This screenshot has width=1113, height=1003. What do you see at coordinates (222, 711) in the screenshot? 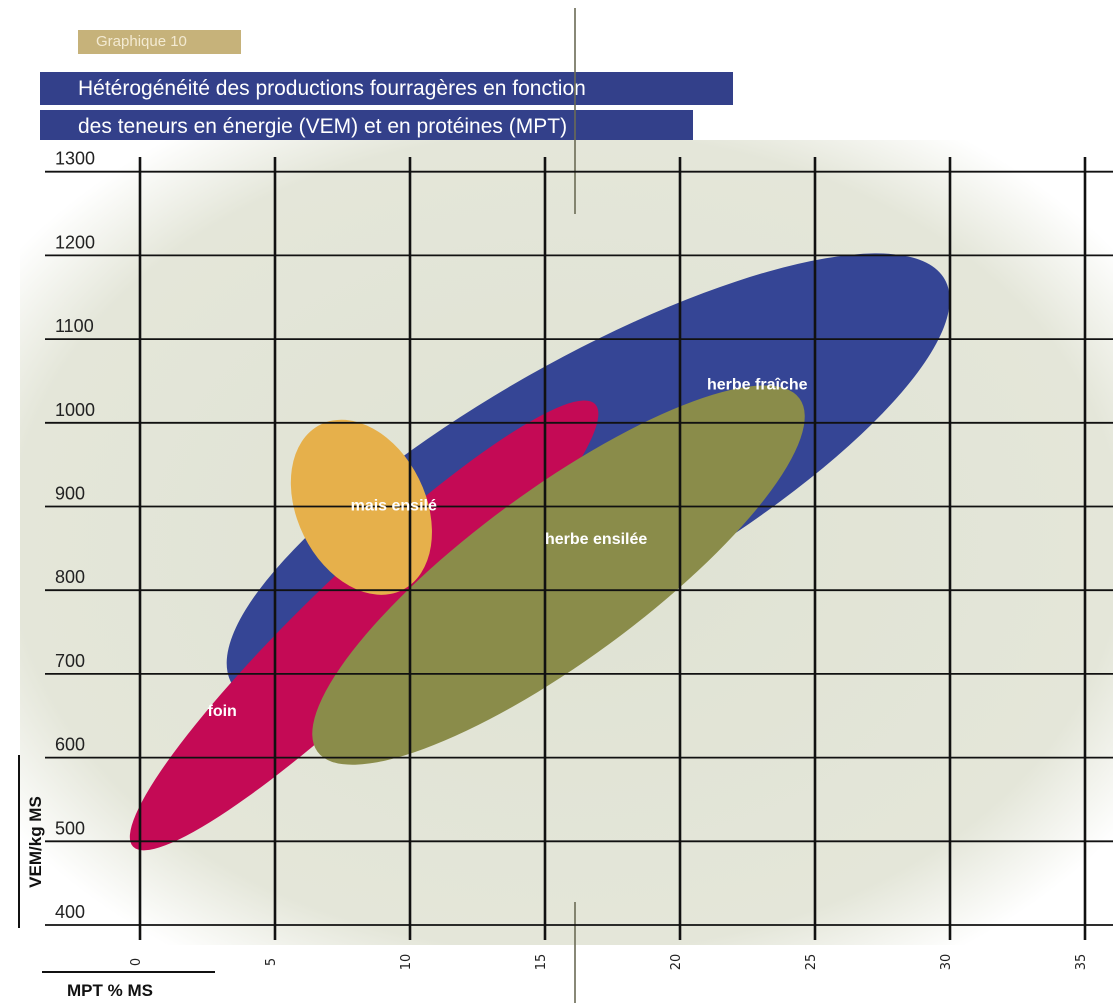
I see `region-label: foin` at bounding box center [222, 711].